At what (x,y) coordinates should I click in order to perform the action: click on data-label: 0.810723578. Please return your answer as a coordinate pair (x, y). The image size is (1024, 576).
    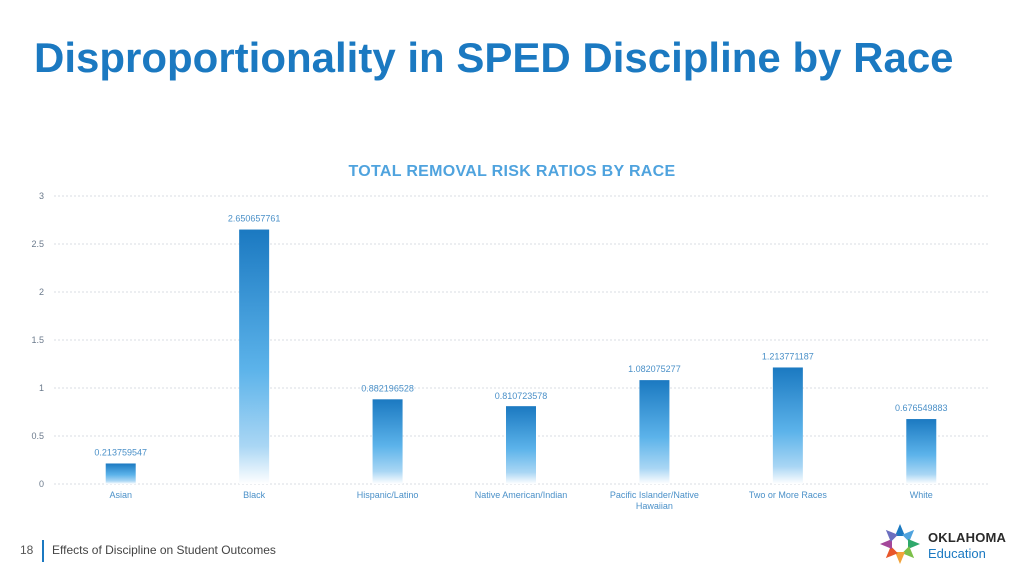
    Looking at the image, I should click on (521, 396).